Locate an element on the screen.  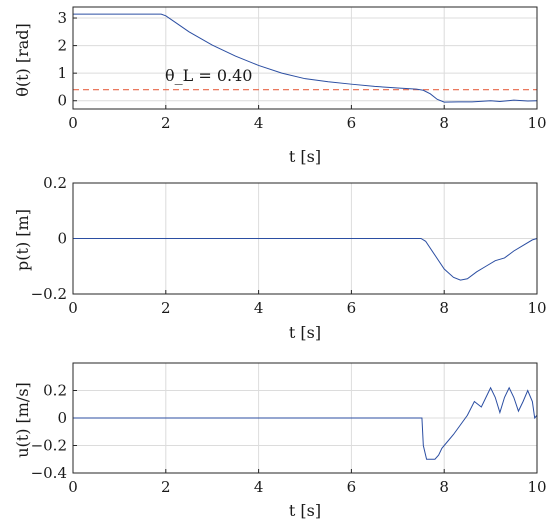
theta-series-line is located at coordinates (305, 58).